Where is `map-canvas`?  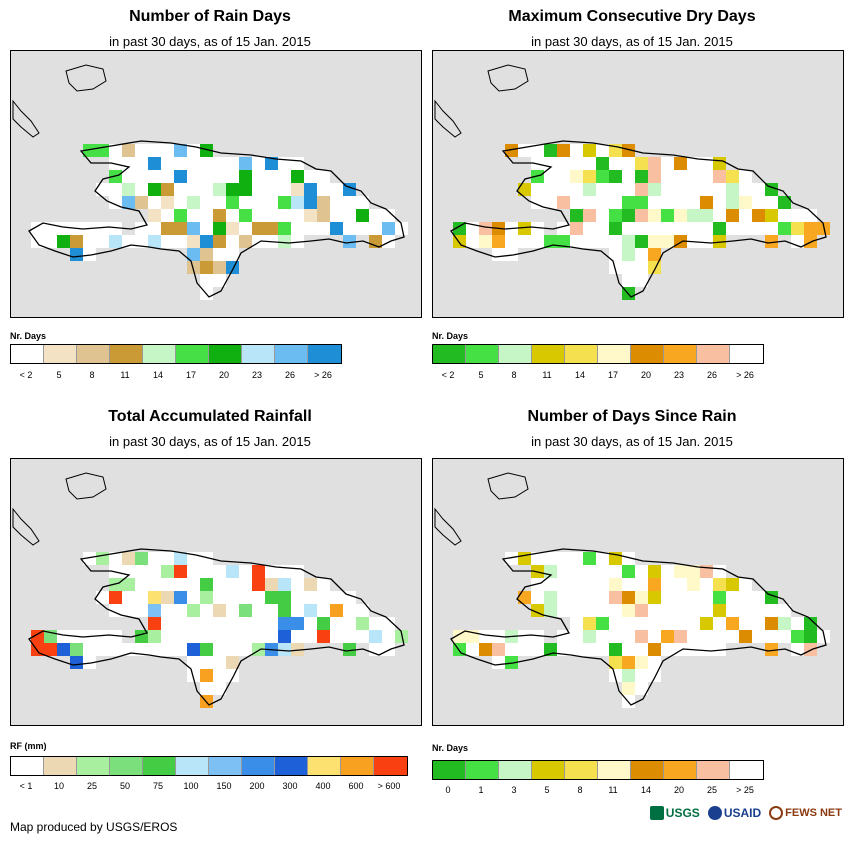 map-canvas is located at coordinates (210, 182).